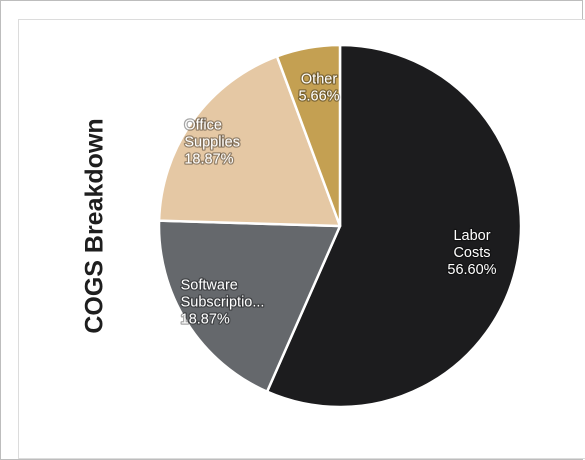  I want to click on slice-value-label: 56.60%, so click(471, 270).